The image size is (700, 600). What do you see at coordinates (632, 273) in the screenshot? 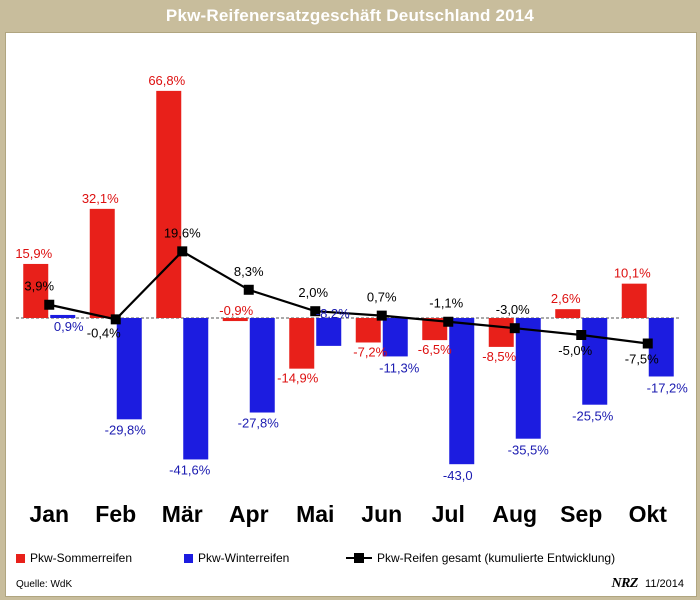
I see `label-summer-9: 10,1%` at bounding box center [632, 273].